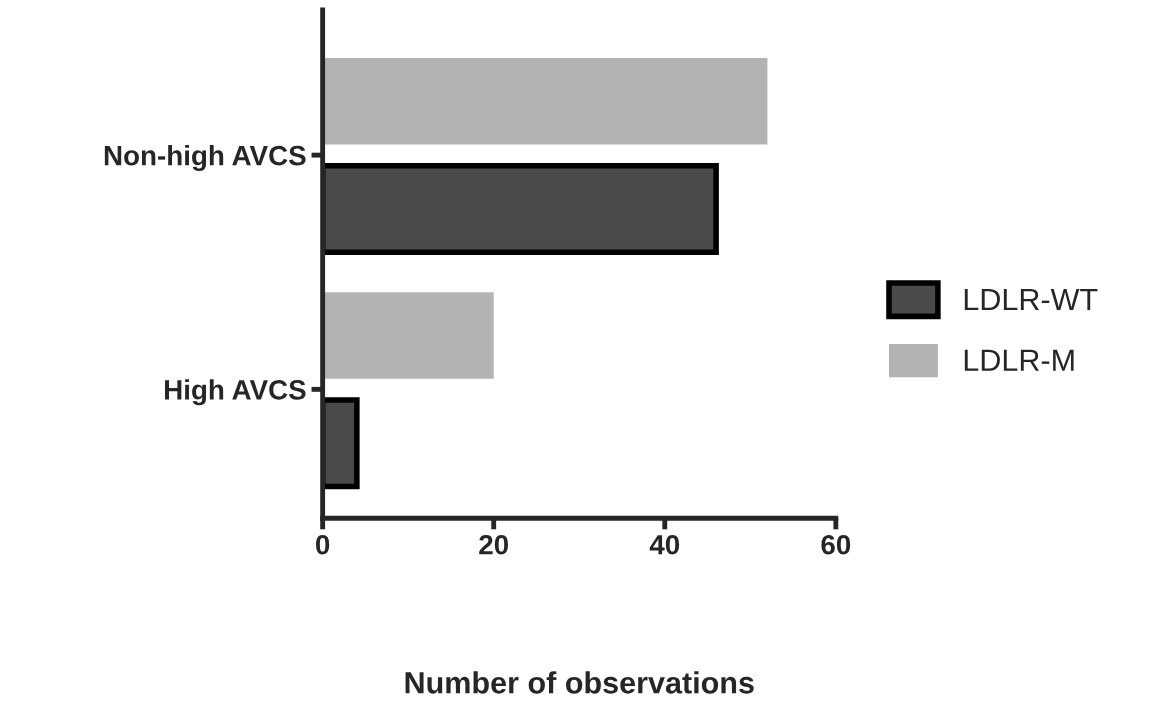 The height and width of the screenshot is (706, 1169). I want to click on x-tick-label: 20, so click(494, 544).